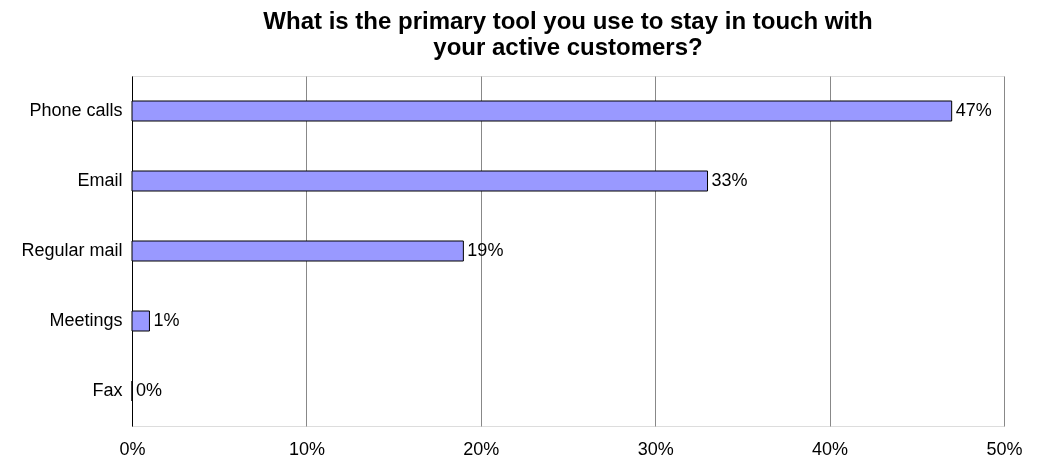 This screenshot has height=470, width=1063. I want to click on data-label: 1%, so click(166, 320).